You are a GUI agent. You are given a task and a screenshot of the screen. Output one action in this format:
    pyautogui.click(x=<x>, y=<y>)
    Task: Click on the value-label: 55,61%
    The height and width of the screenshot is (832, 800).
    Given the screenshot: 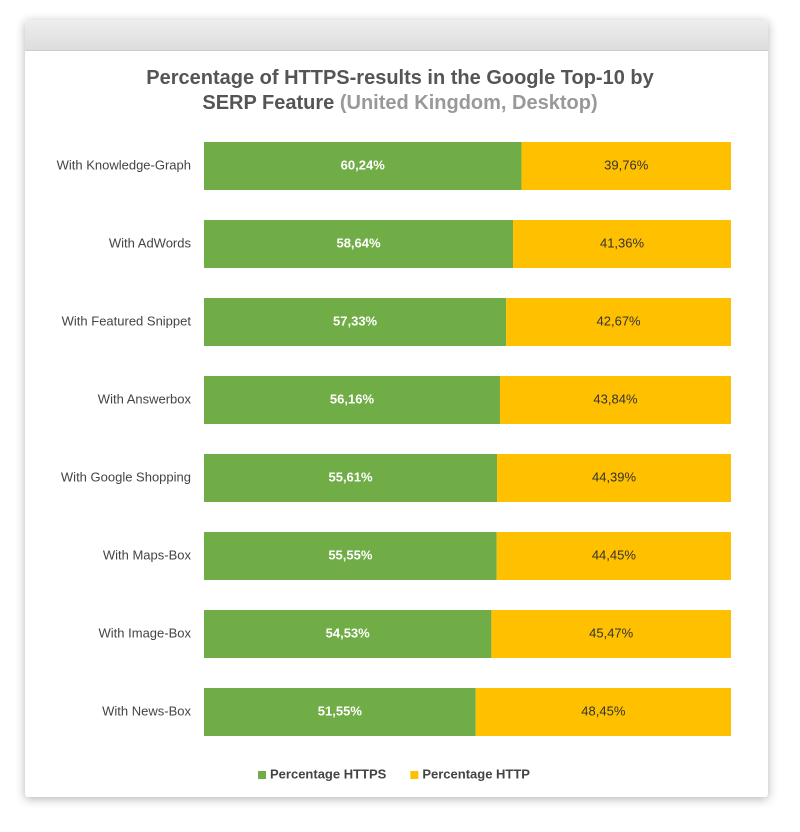 What is the action you would take?
    pyautogui.click(x=350, y=476)
    